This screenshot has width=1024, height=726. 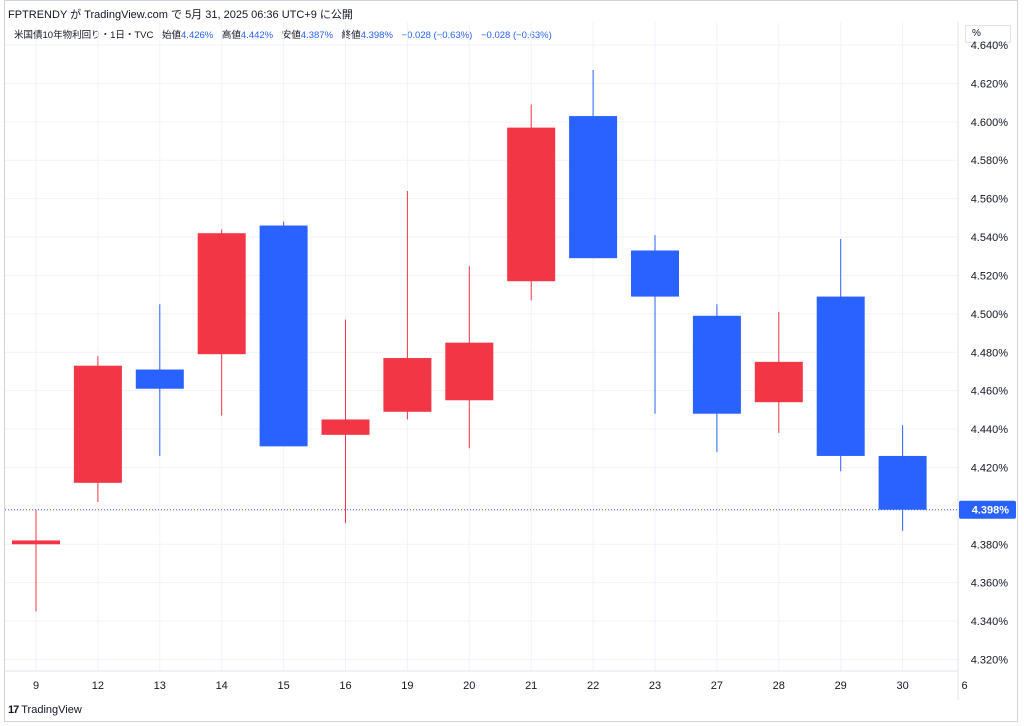 I want to click on last-price-label: 4.398%, so click(x=991, y=511).